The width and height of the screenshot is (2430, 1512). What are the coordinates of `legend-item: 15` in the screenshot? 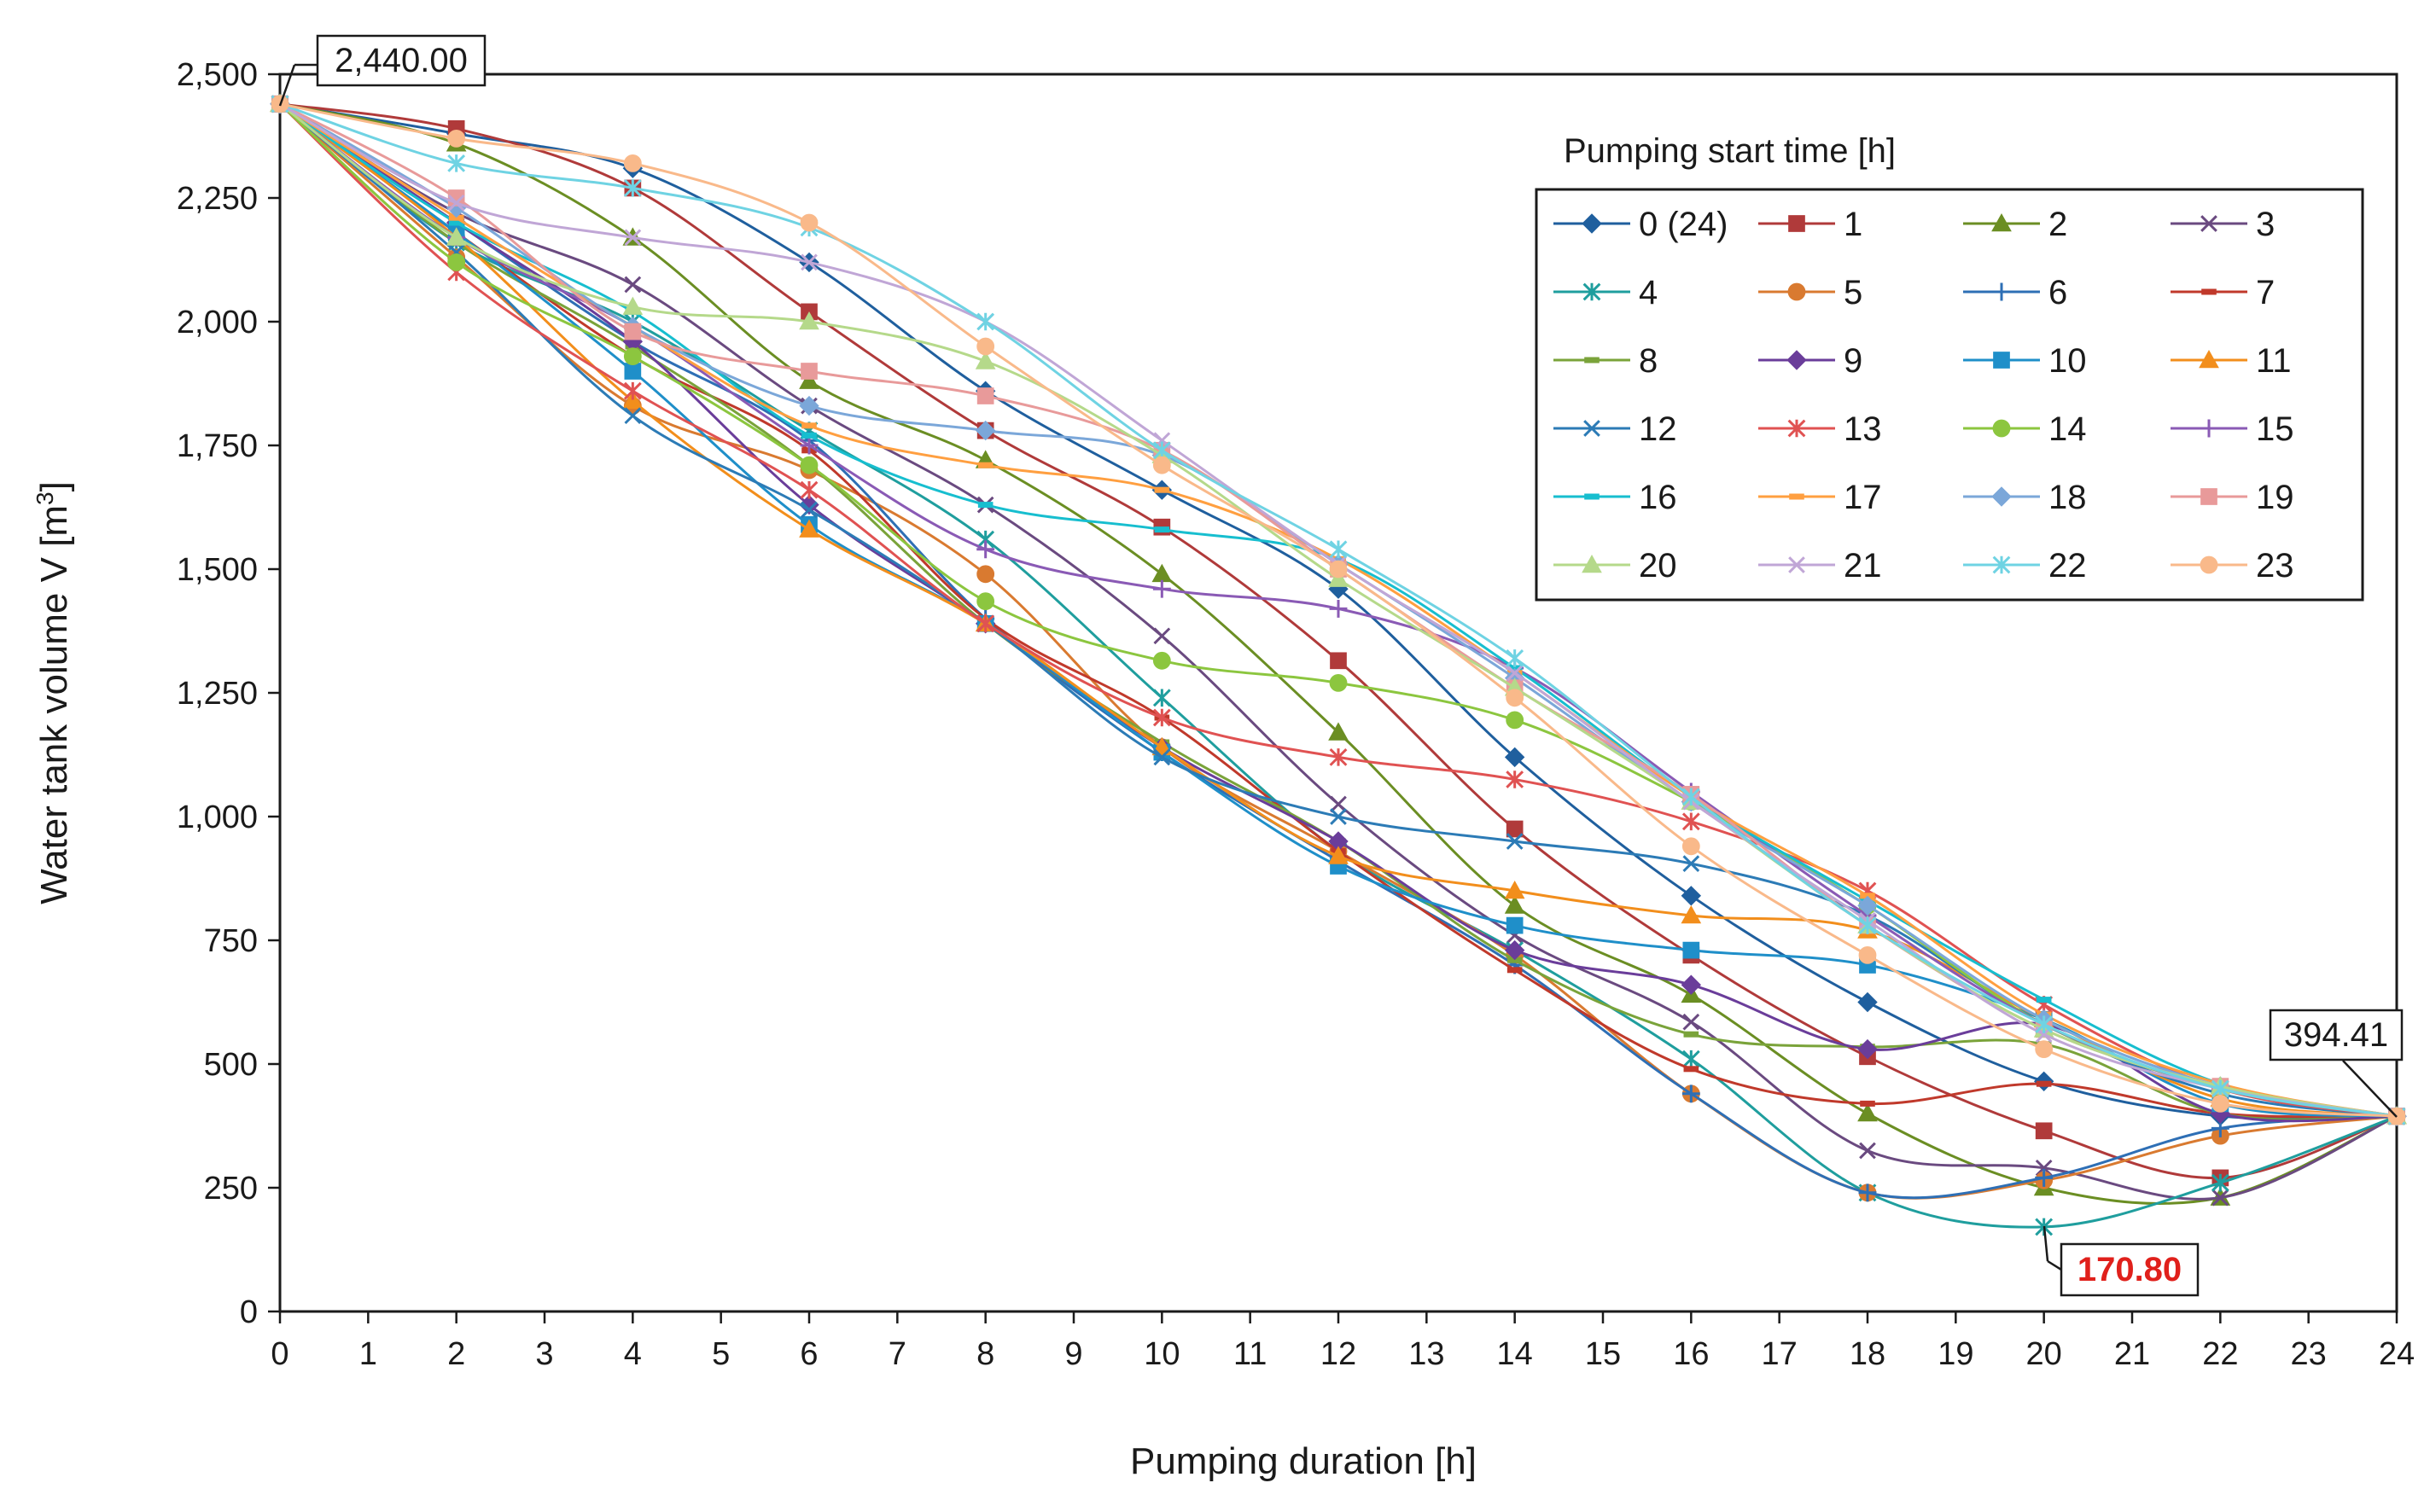 It's located at (2232, 429).